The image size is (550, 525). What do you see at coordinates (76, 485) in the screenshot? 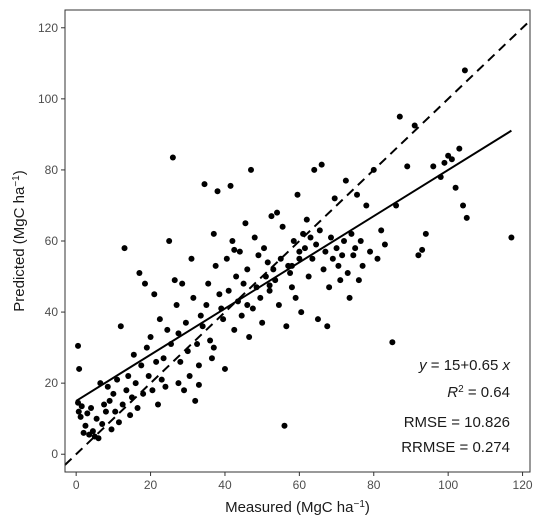
I see `x-tick-label: 0` at bounding box center [76, 485].